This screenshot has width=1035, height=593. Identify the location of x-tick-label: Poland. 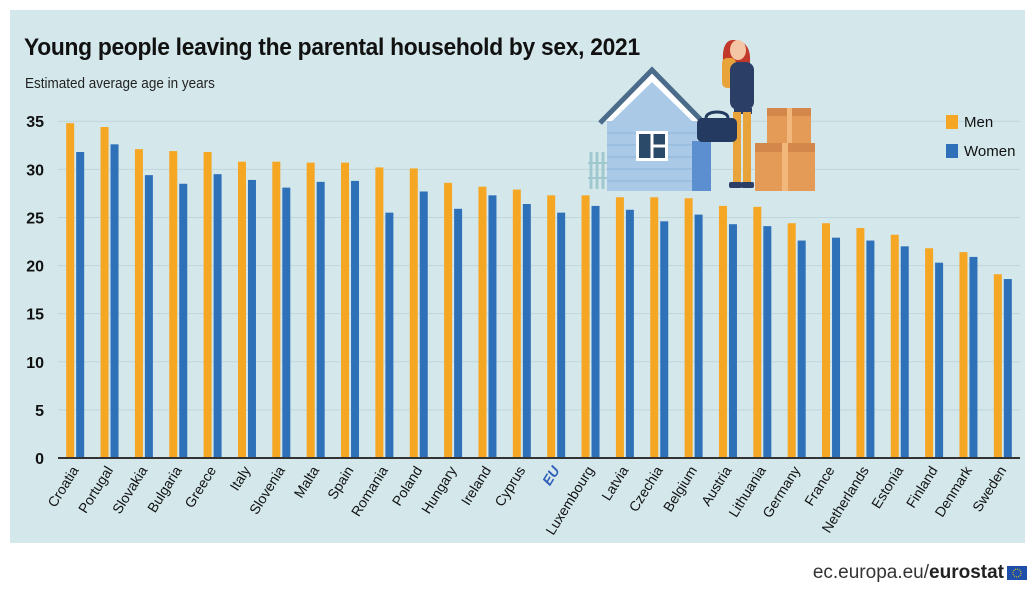
(407, 485).